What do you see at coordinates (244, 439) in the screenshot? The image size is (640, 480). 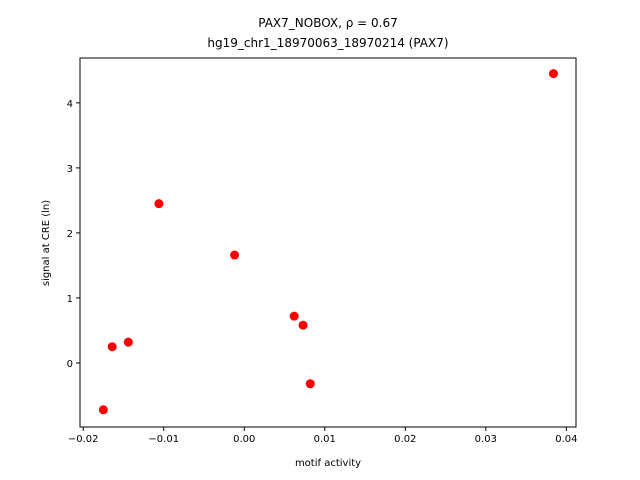 I see `x-tick-label: 0.00` at bounding box center [244, 439].